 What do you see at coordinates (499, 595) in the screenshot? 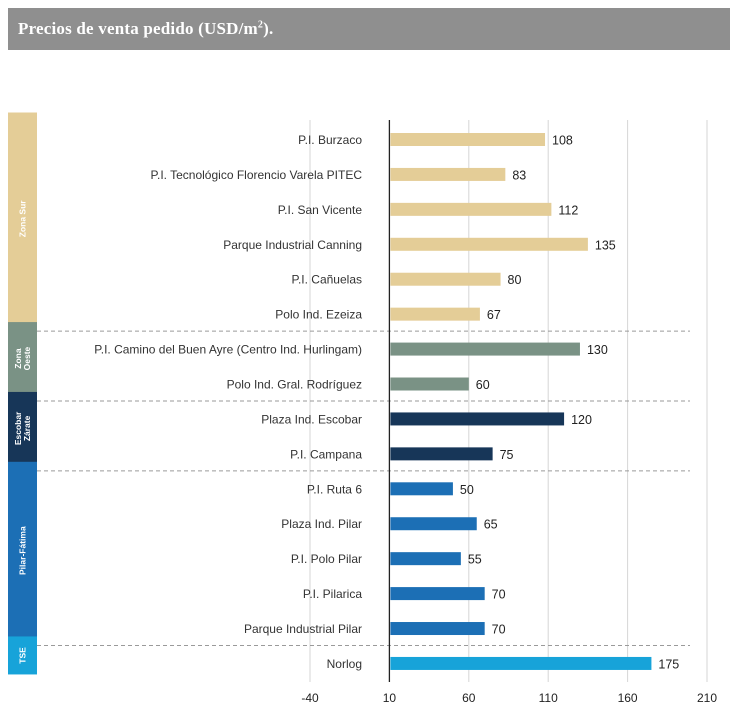
I see `value-label-3-3: 70` at bounding box center [499, 595].